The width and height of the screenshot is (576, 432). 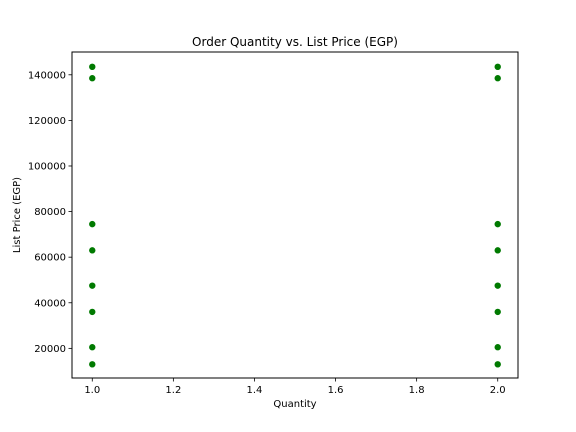 What do you see at coordinates (255, 390) in the screenshot?
I see `x-tick-label: 1.4` at bounding box center [255, 390].